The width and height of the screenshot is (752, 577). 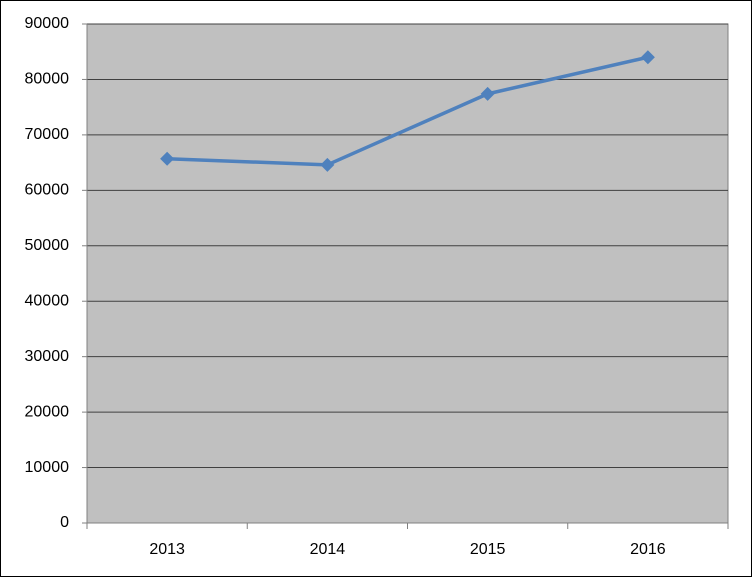 What do you see at coordinates (47, 134) in the screenshot?
I see `y-tick-label: 70000` at bounding box center [47, 134].